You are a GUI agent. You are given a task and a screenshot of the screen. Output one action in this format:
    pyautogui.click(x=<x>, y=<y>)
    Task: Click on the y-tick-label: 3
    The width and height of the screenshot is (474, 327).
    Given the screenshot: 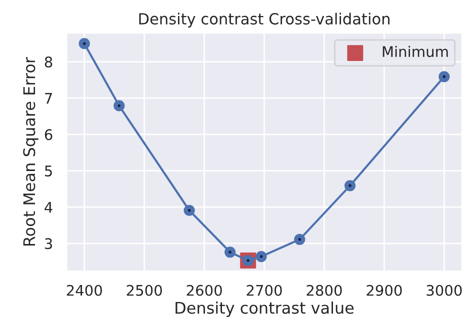 What is the action you would take?
    pyautogui.click(x=48, y=244)
    